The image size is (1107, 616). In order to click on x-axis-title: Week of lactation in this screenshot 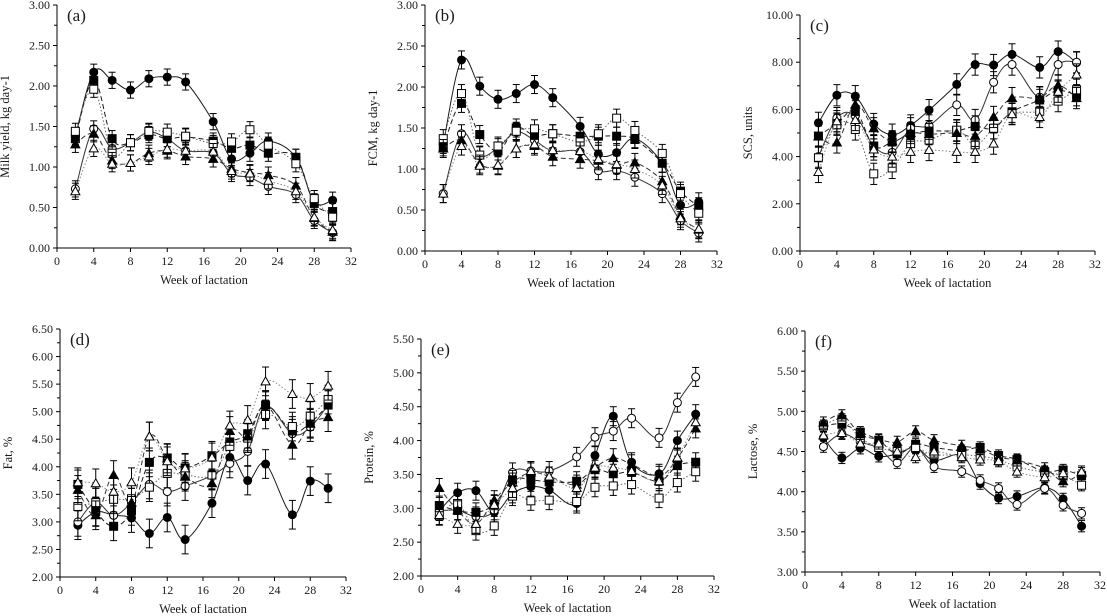, I will do `click(571, 283)`.